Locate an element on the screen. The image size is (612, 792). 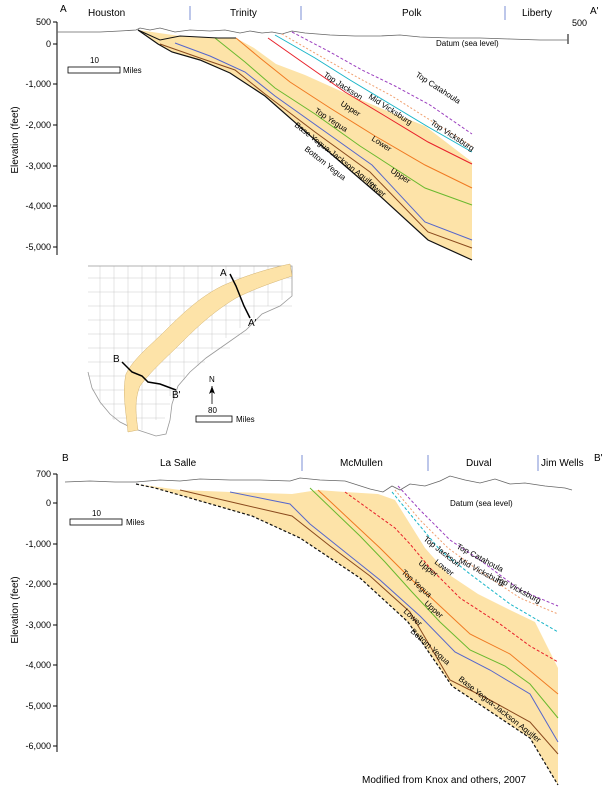
y-tick-label: -6,000 is located at coordinates (38, 746).